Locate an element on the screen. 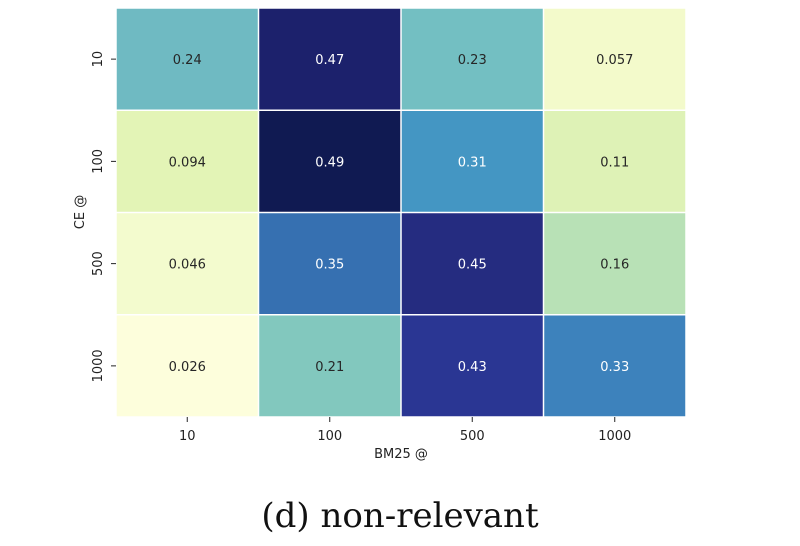 This screenshot has height=546, width=800. y-tick-label: 100 is located at coordinates (98, 161).